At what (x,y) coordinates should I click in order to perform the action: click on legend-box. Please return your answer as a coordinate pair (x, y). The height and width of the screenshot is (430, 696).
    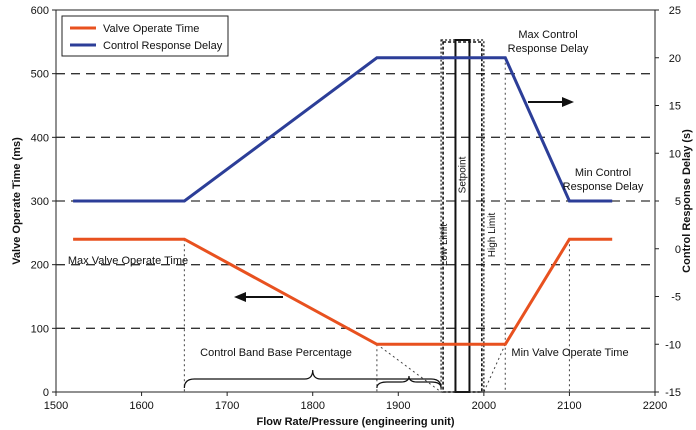
    Looking at the image, I should click on (145, 36).